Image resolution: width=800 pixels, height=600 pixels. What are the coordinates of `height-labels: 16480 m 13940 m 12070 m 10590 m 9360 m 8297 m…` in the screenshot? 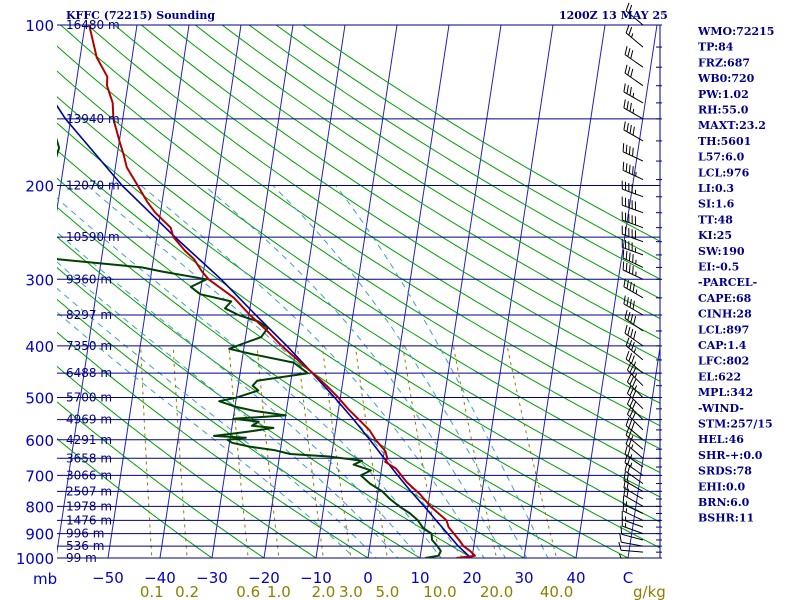 It's located at (93, 291).